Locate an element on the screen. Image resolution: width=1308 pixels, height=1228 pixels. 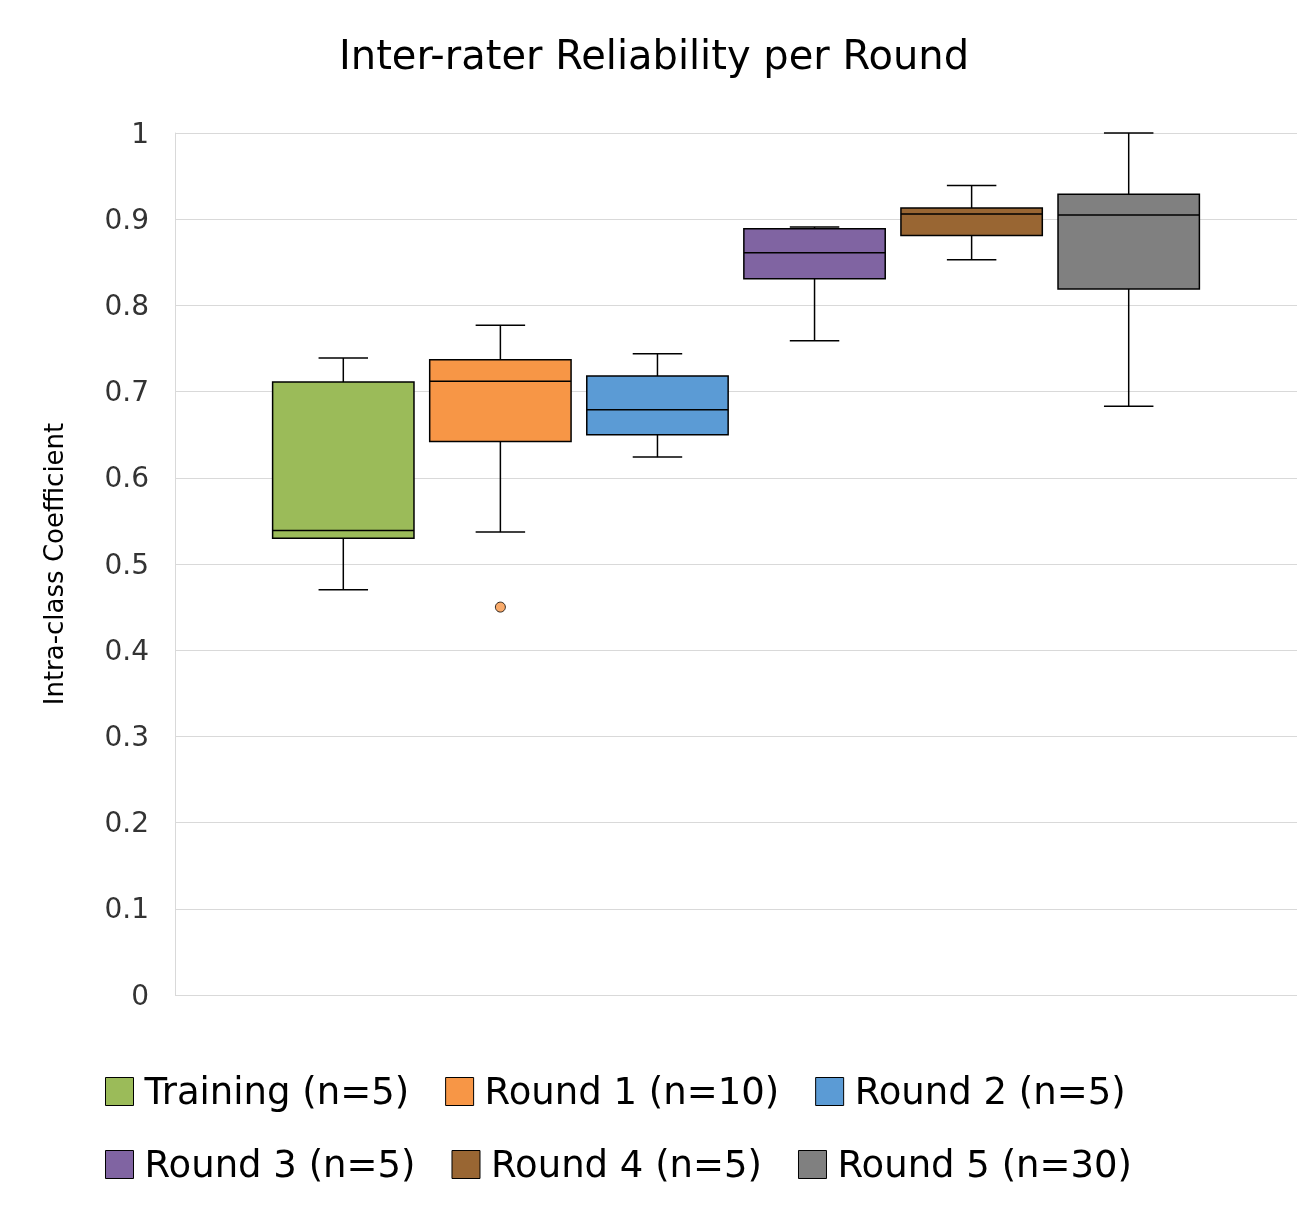
y-tick-label: 0.1 is located at coordinates (126, 909).